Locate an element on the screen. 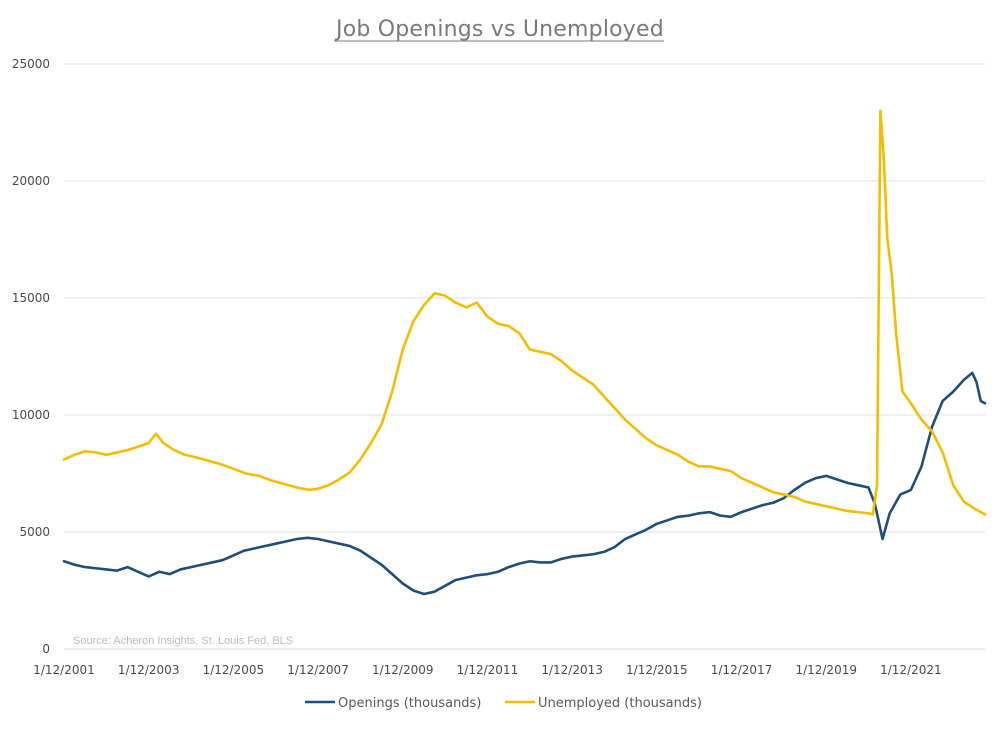  x-tick-label: 1/12/2011 is located at coordinates (488, 670).